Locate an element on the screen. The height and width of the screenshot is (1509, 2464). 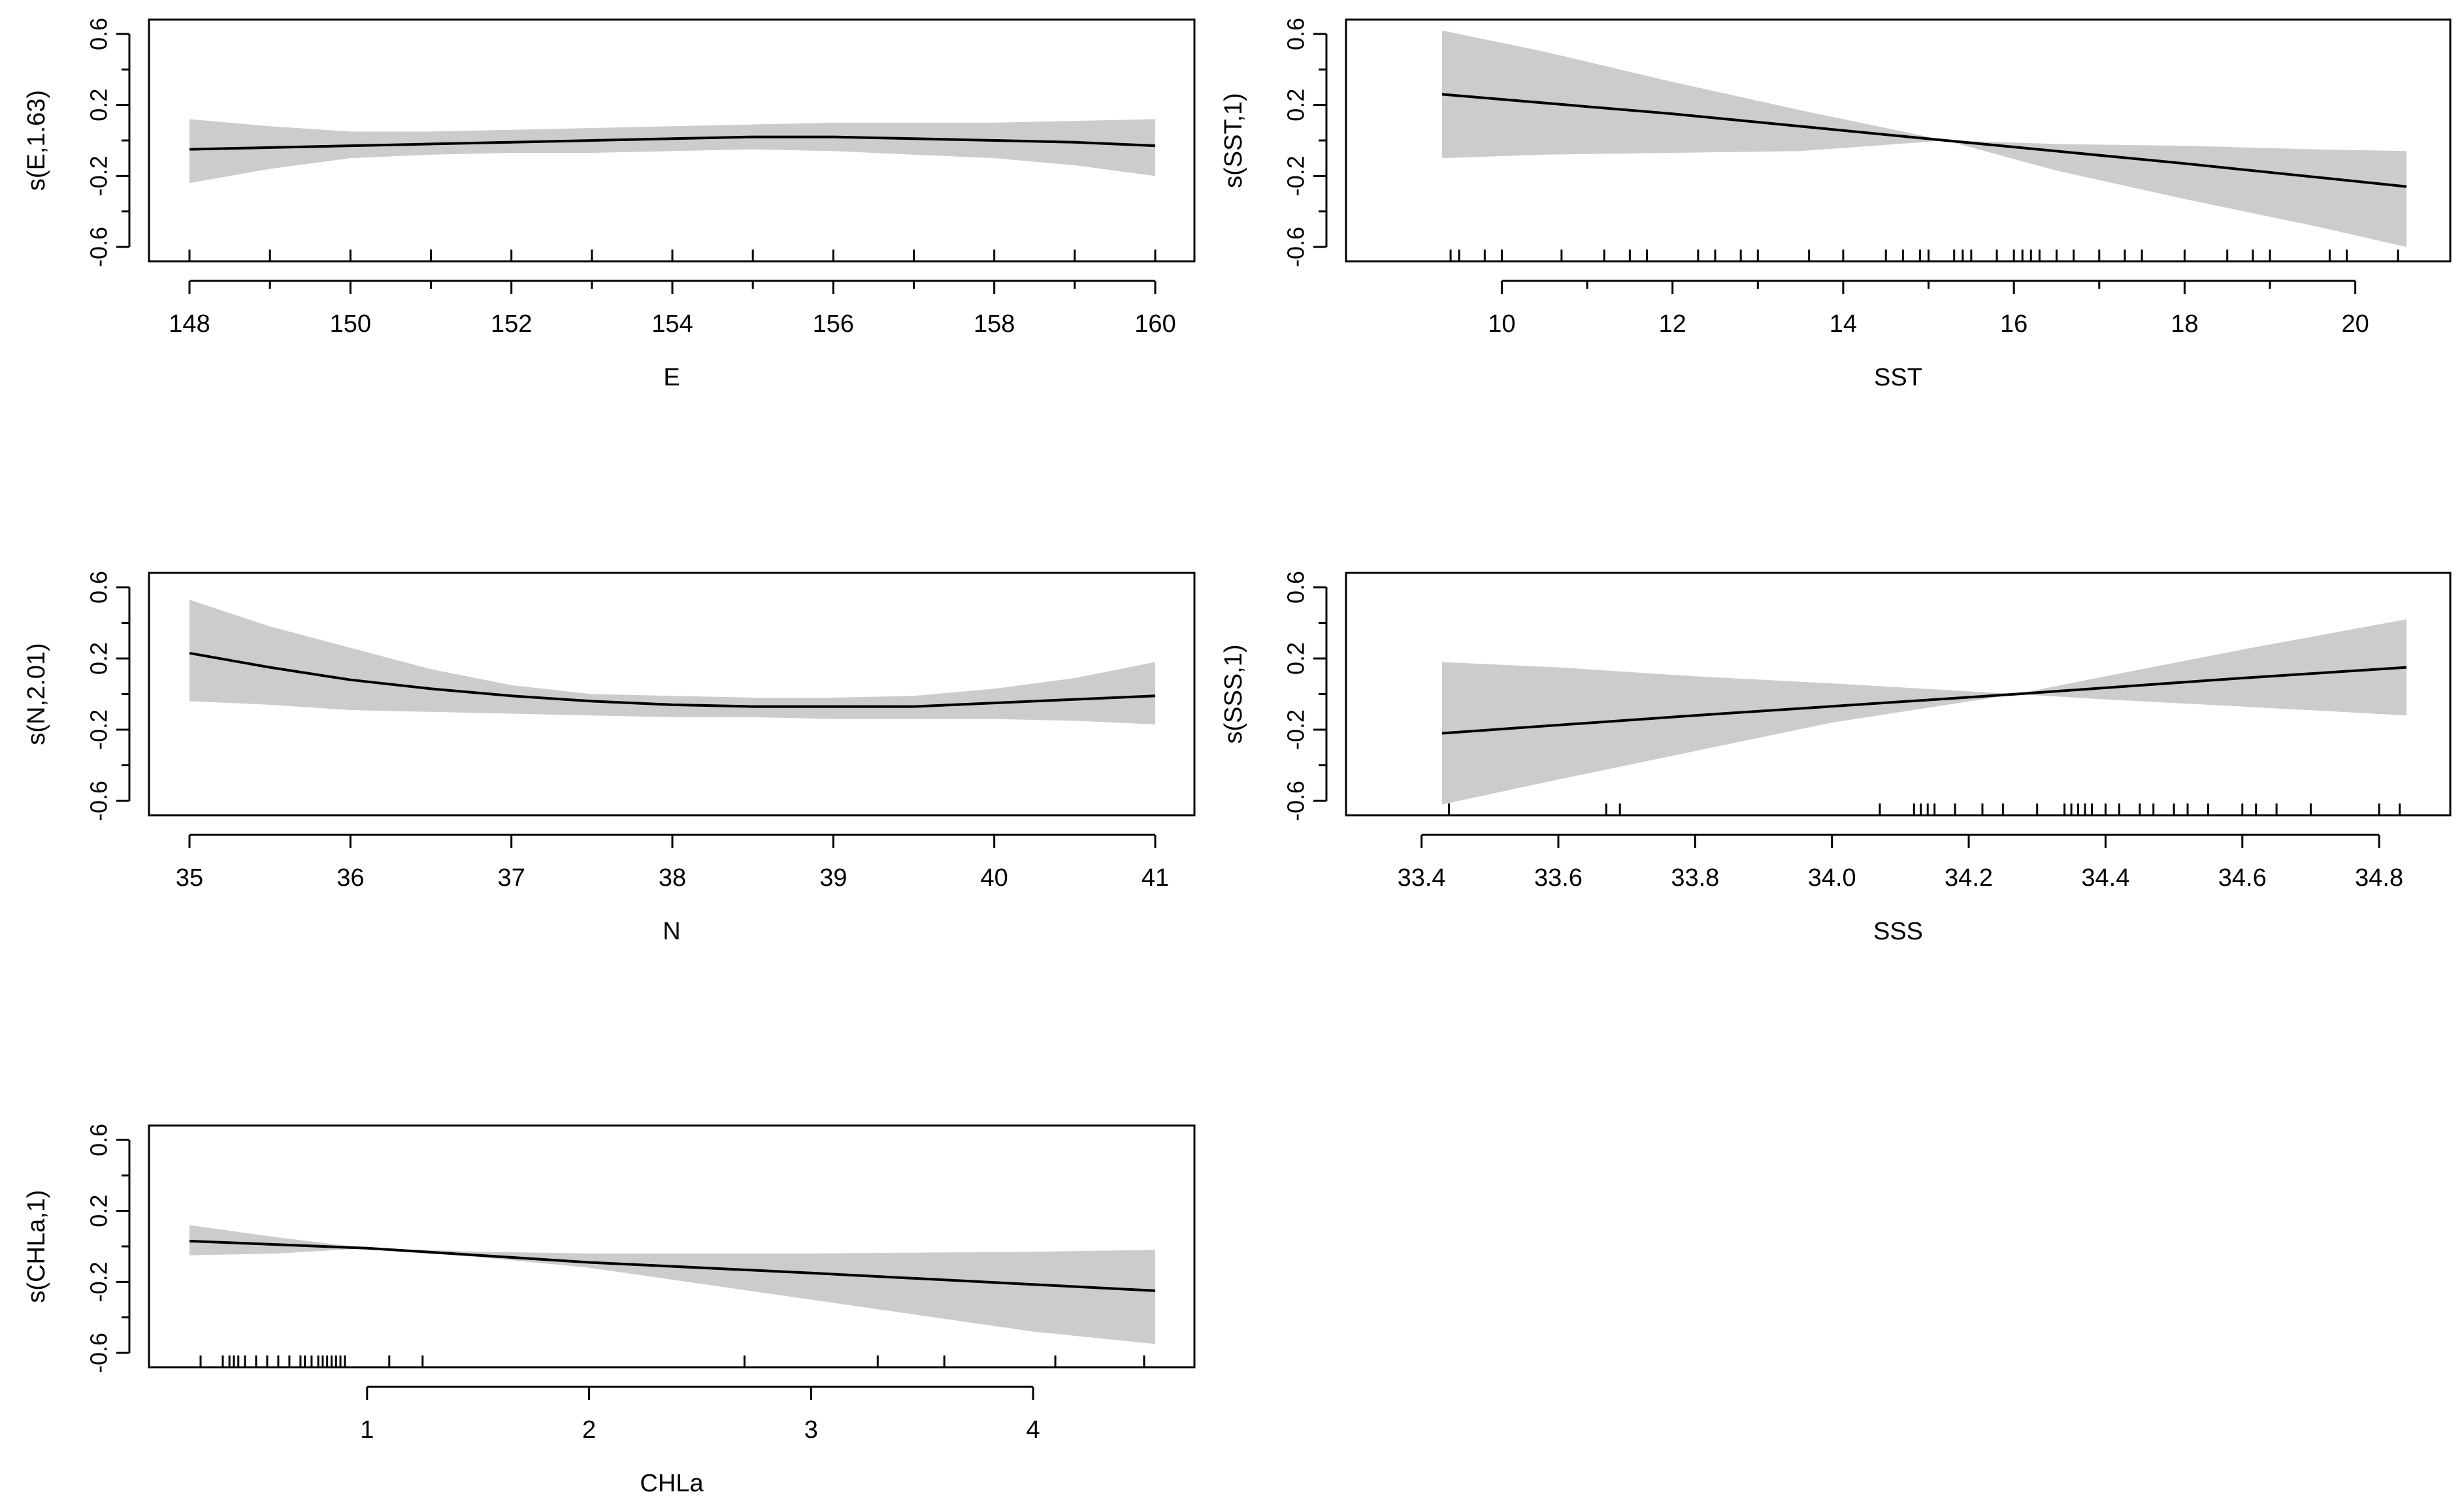
x-tick-label: 10 is located at coordinates (1501, 324).